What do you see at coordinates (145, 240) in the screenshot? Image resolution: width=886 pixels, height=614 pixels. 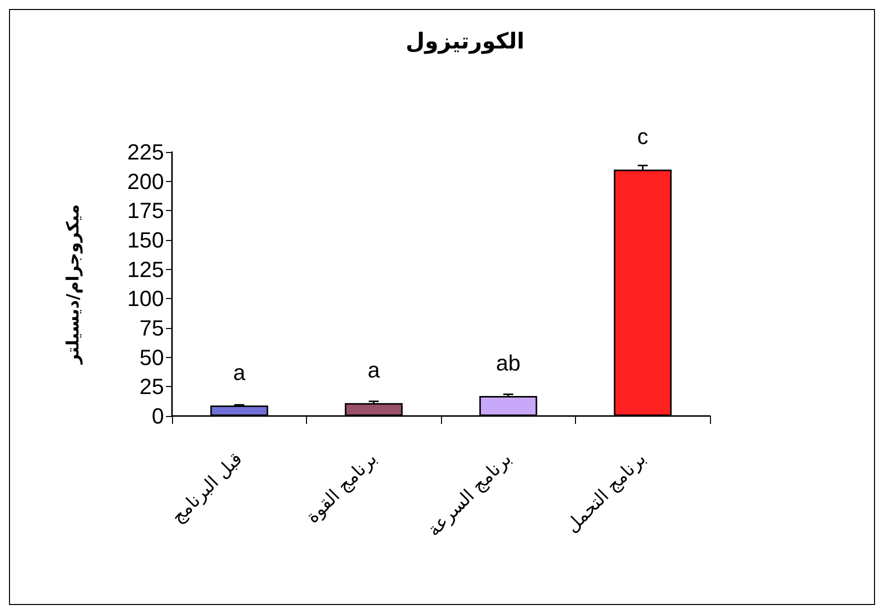 I see `y-tick-label: 150` at bounding box center [145, 240].